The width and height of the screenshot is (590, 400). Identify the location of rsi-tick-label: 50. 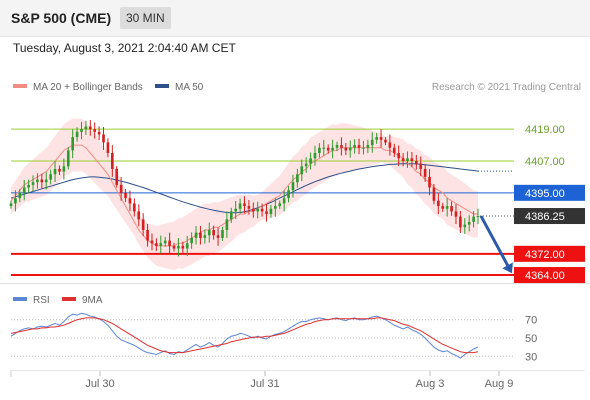
(531, 339).